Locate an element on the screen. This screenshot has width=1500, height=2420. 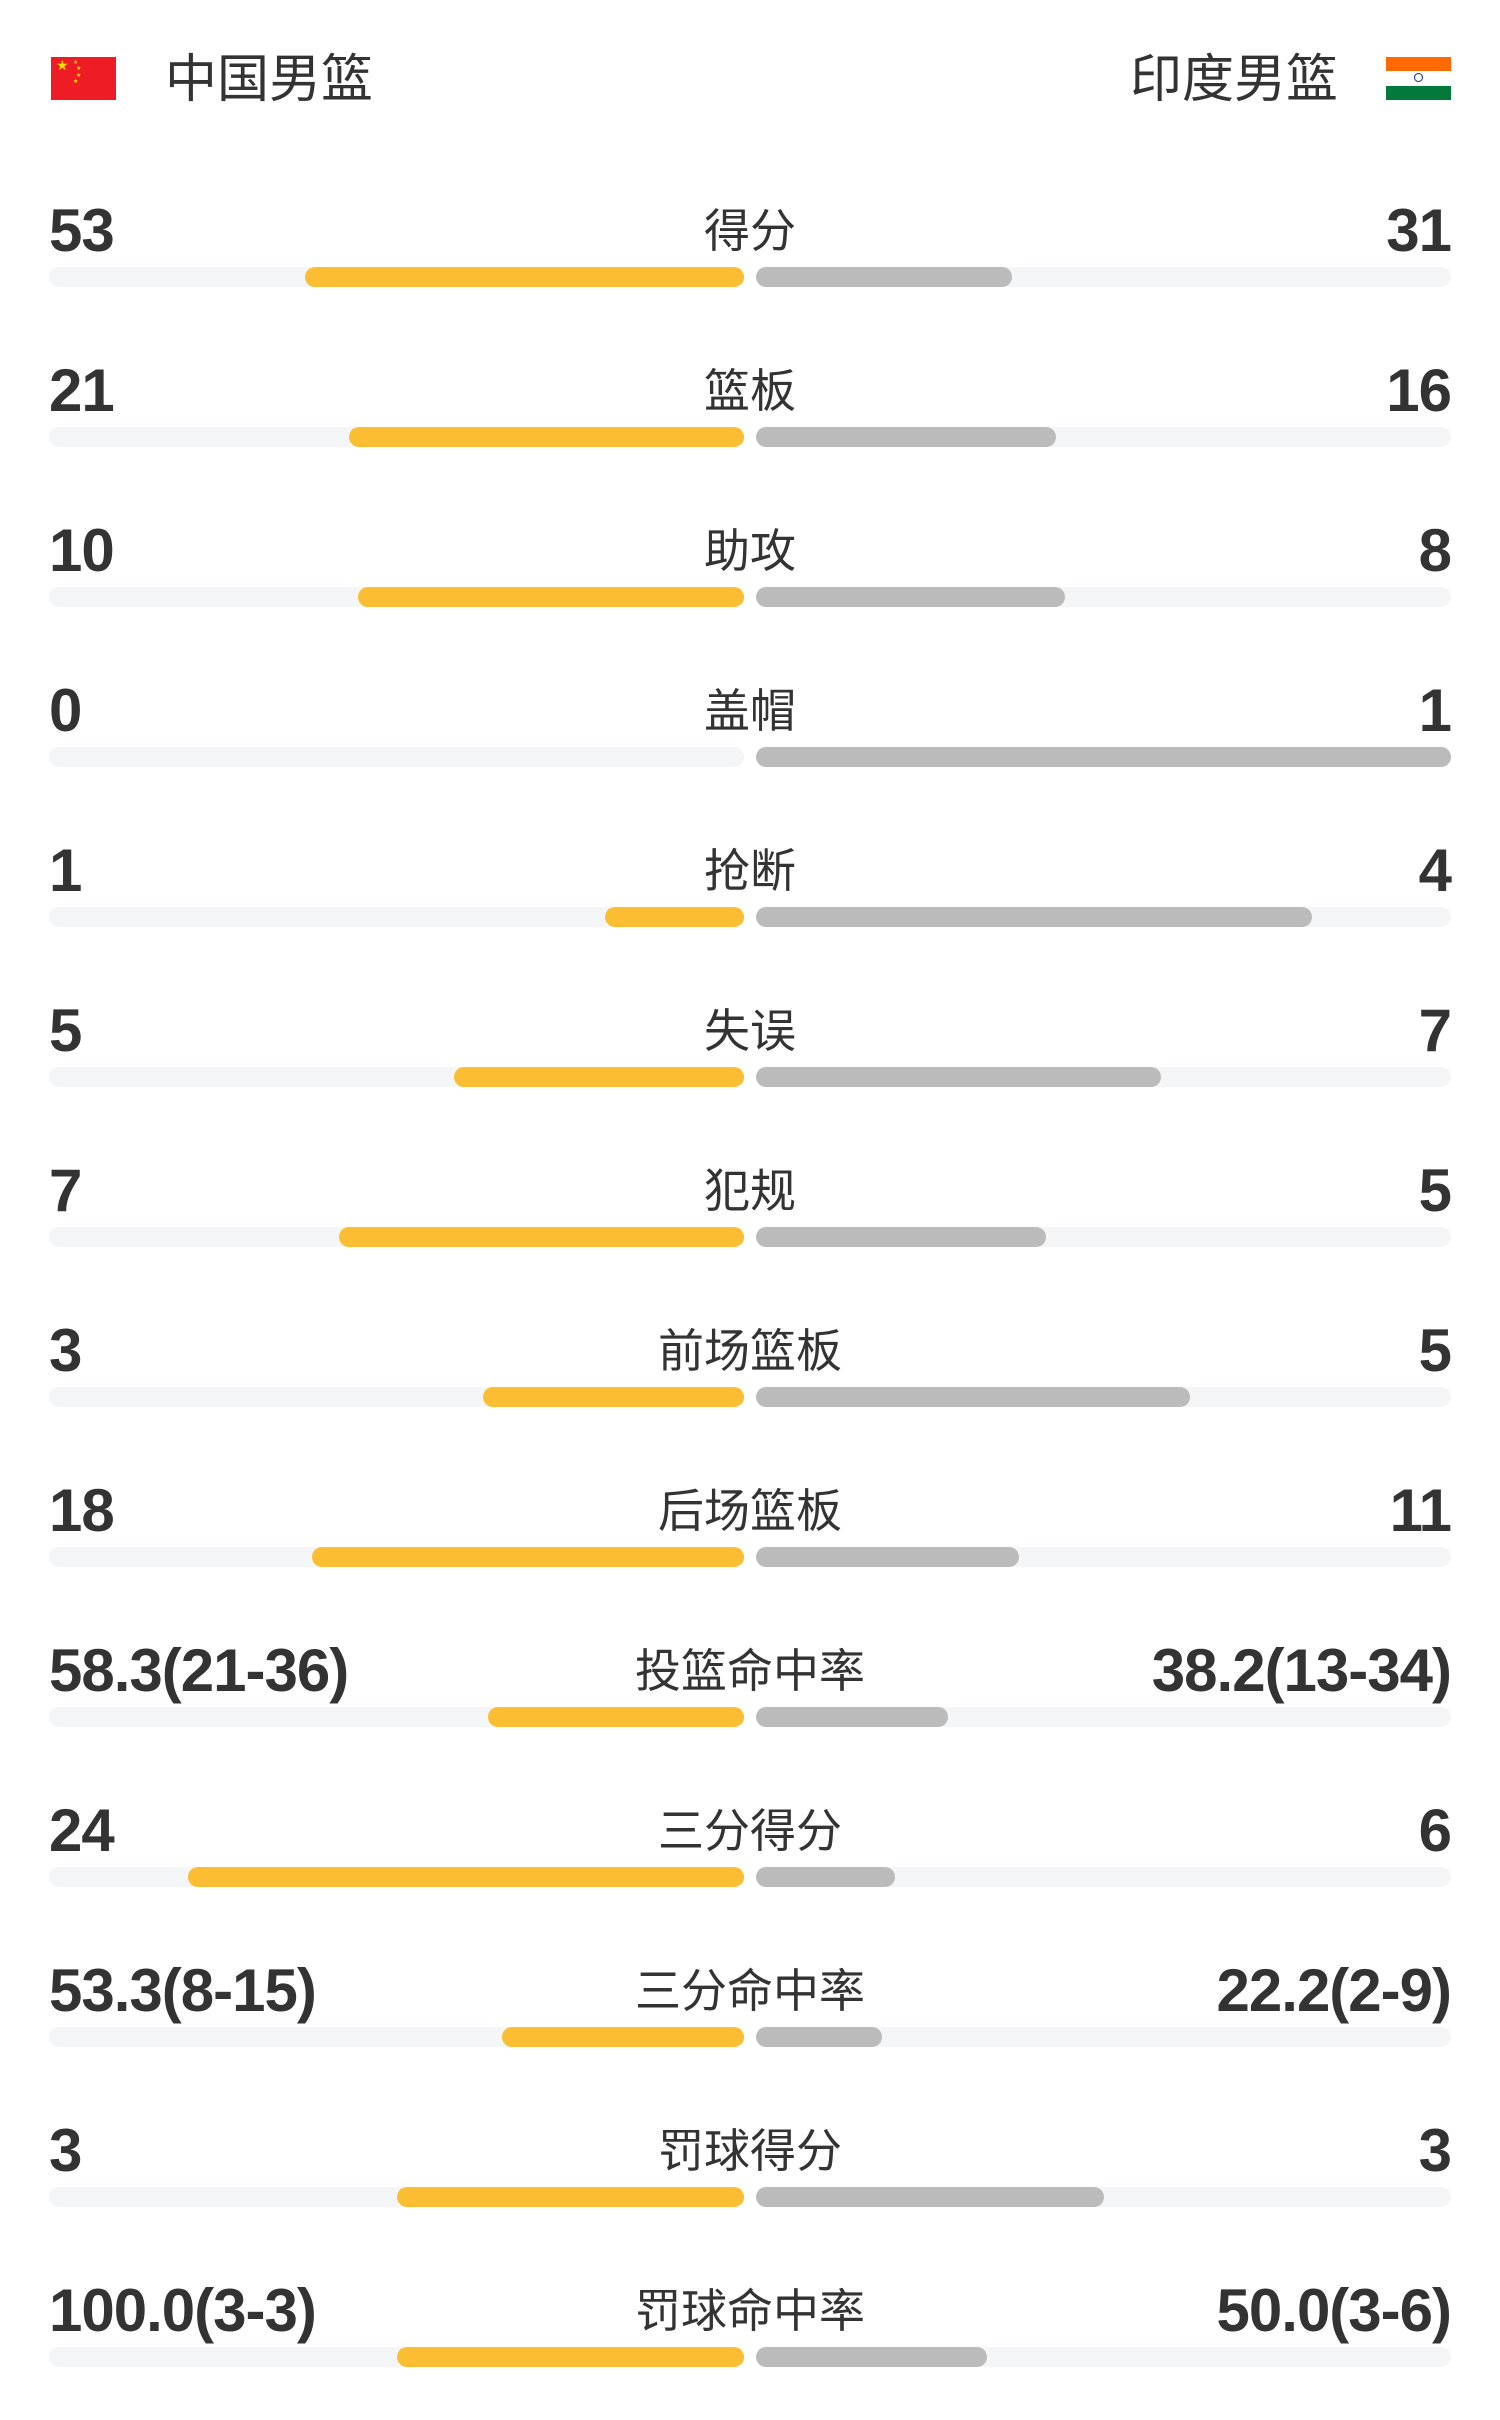
china-flag-icon: ★ ★ ★ ★ ★ is located at coordinates (83, 78).